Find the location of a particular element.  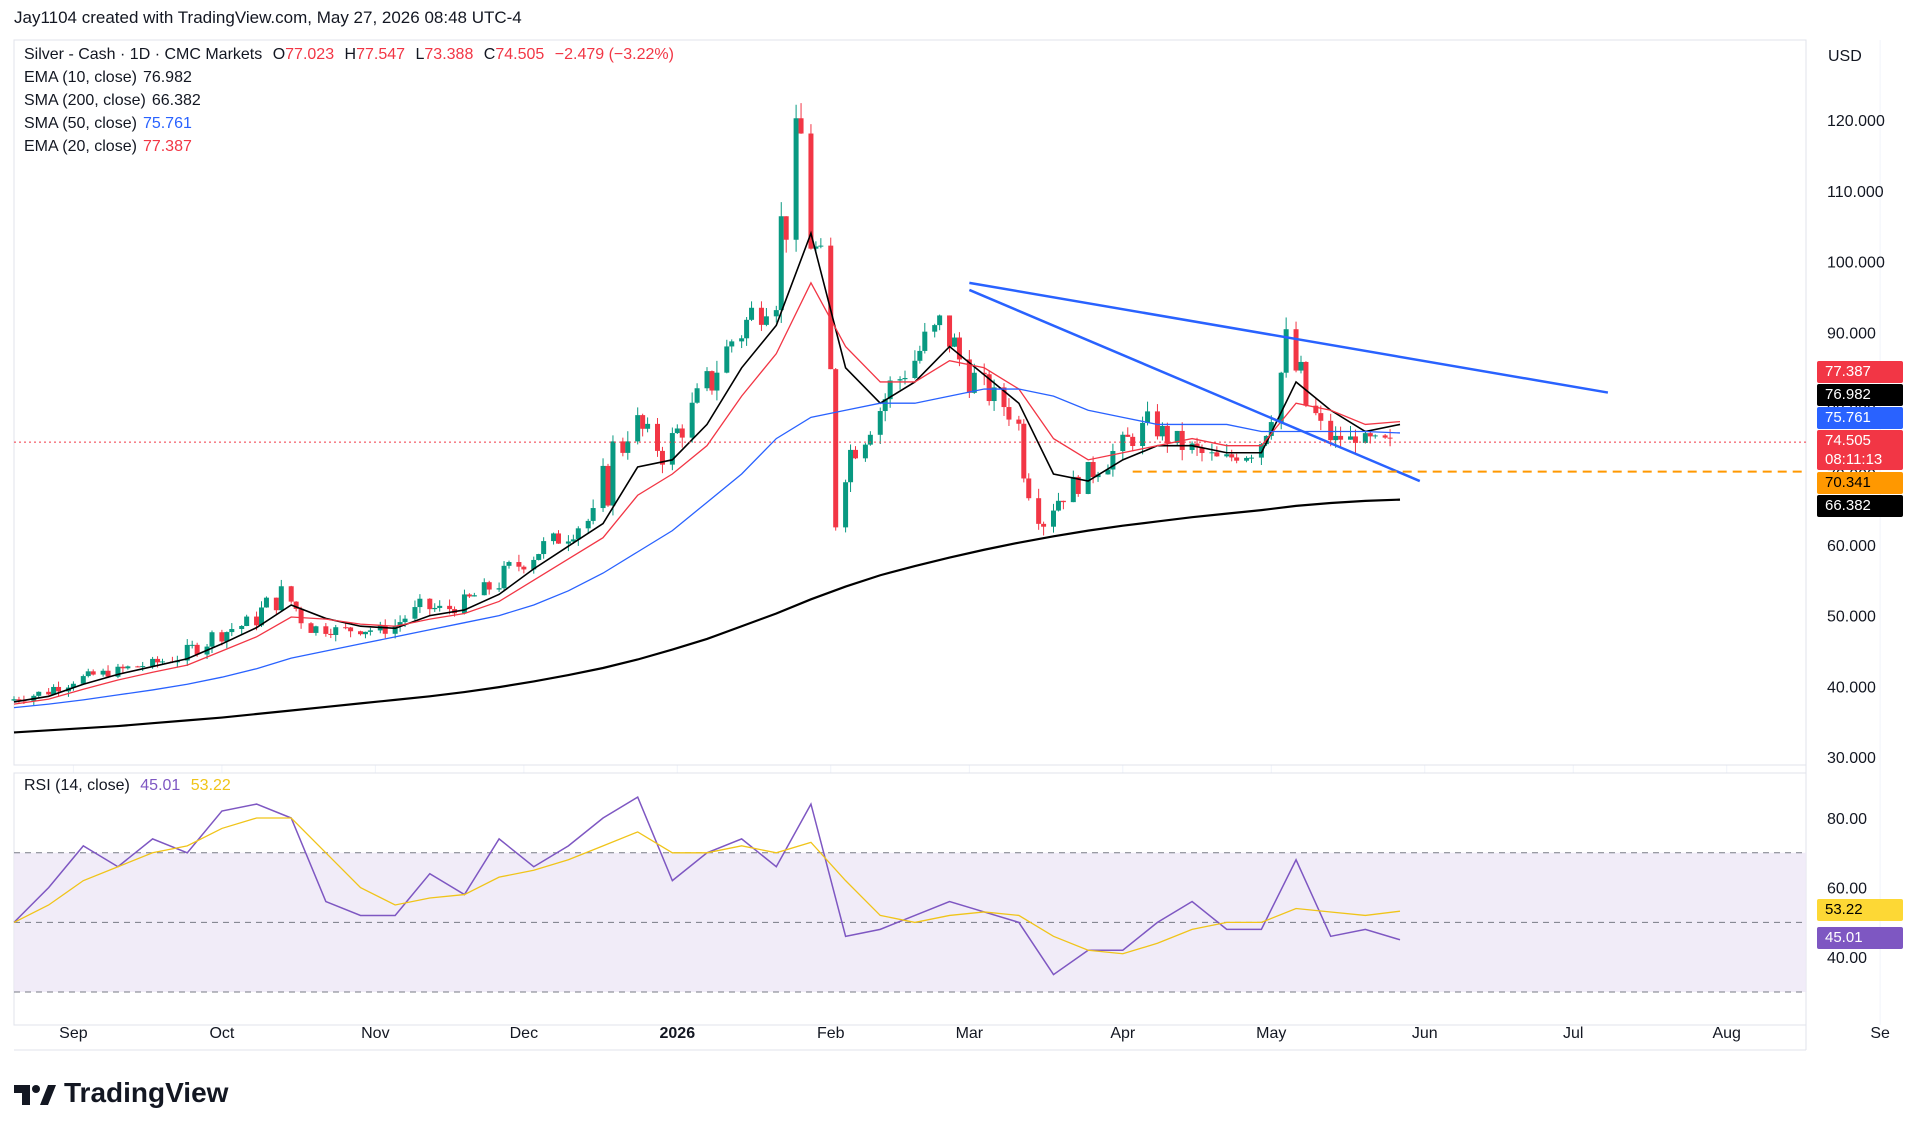

currency-label: USD is located at coordinates (1845, 56).